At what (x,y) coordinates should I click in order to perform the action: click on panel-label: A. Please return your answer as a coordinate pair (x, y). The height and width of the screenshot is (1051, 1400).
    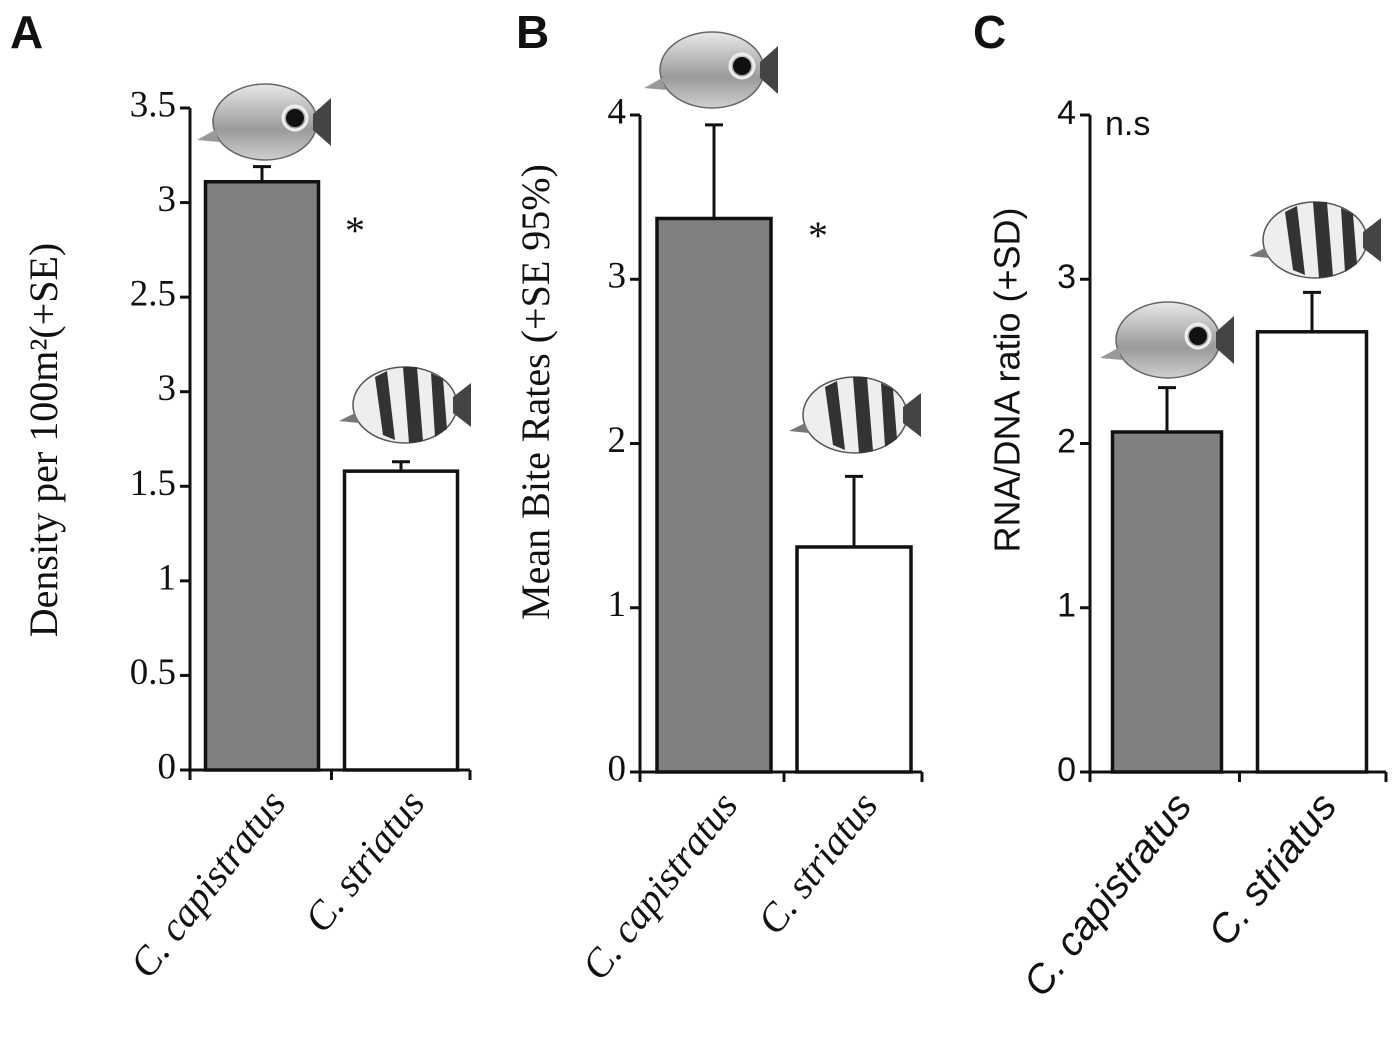
    Looking at the image, I should click on (26, 32).